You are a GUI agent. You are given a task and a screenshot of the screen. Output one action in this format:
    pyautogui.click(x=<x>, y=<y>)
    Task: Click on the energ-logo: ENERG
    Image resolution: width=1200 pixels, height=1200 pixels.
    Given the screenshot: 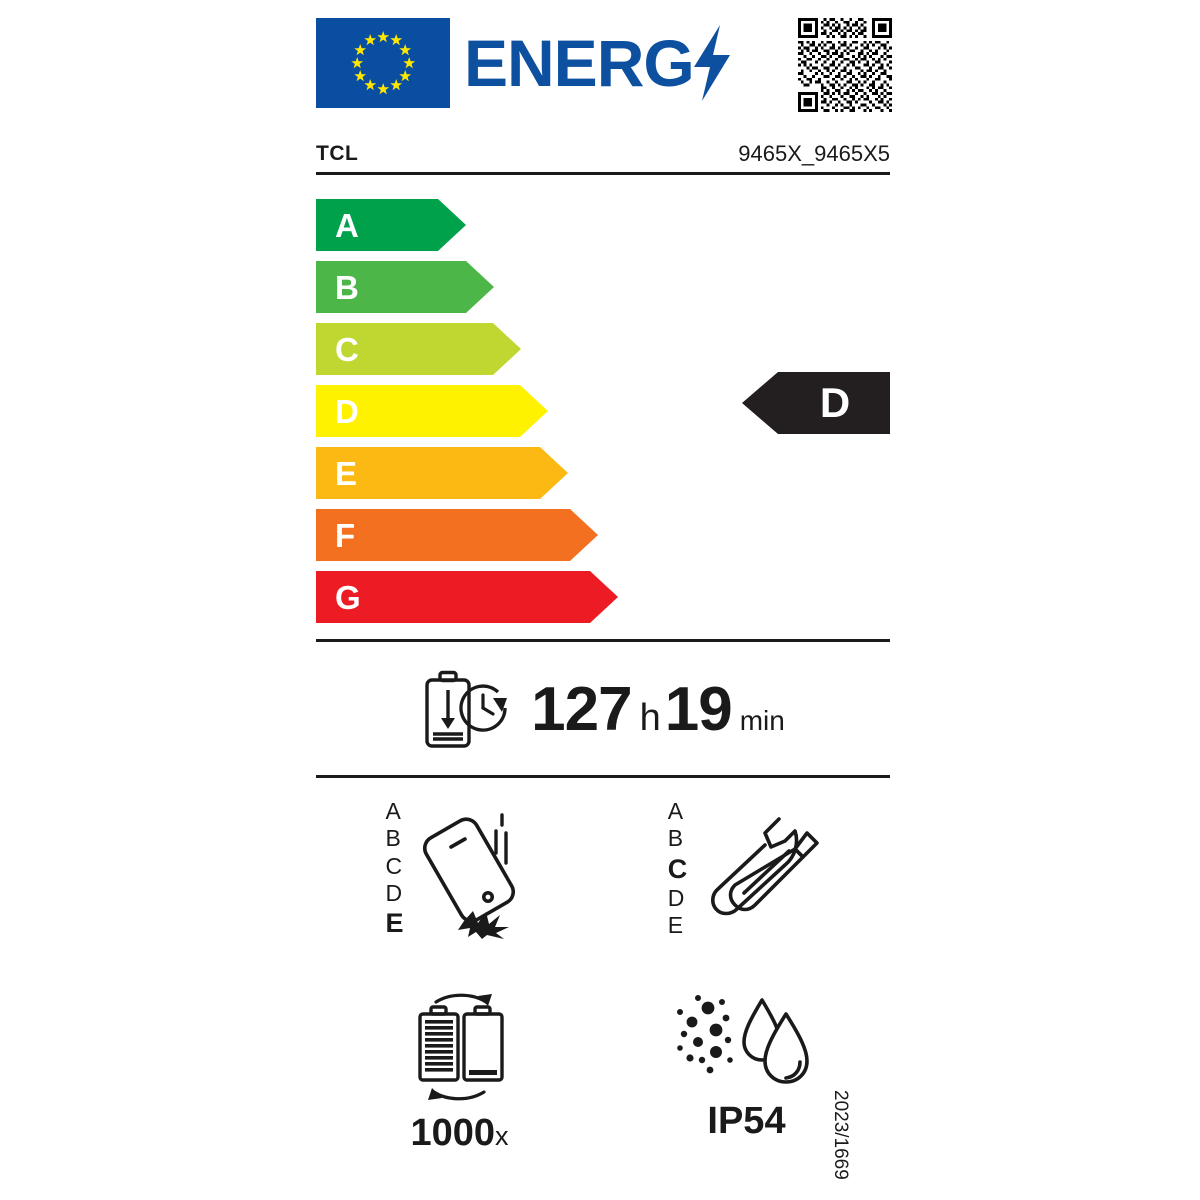 What is the action you would take?
    pyautogui.click(x=626, y=63)
    